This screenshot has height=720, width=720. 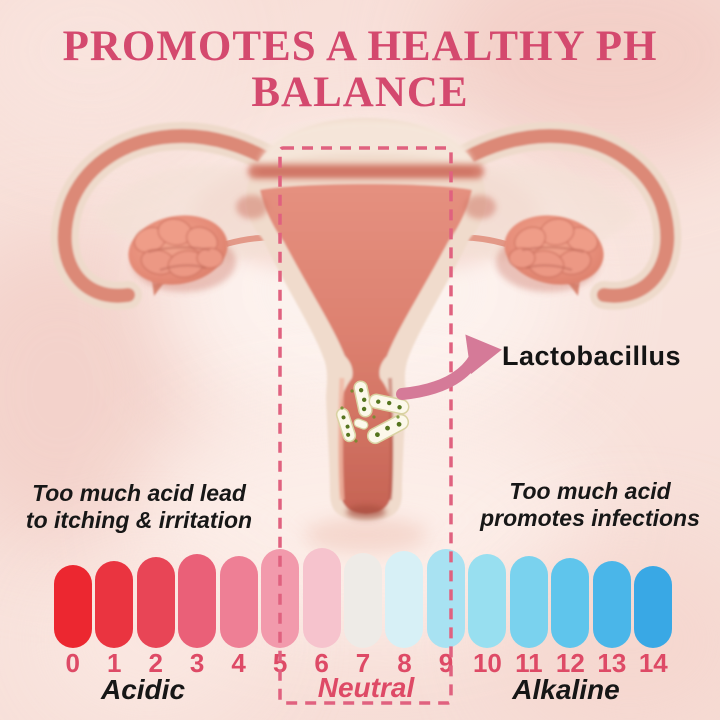 What do you see at coordinates (592, 356) in the screenshot?
I see `lactobacillus-label: Lactobacillus` at bounding box center [592, 356].